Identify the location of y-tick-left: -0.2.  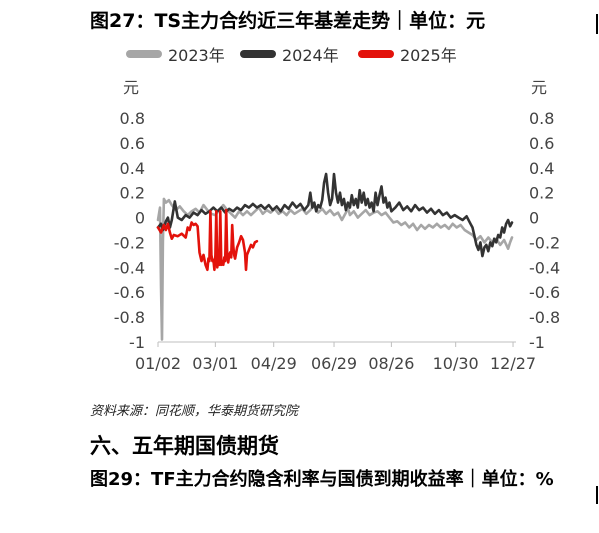
(129, 242).